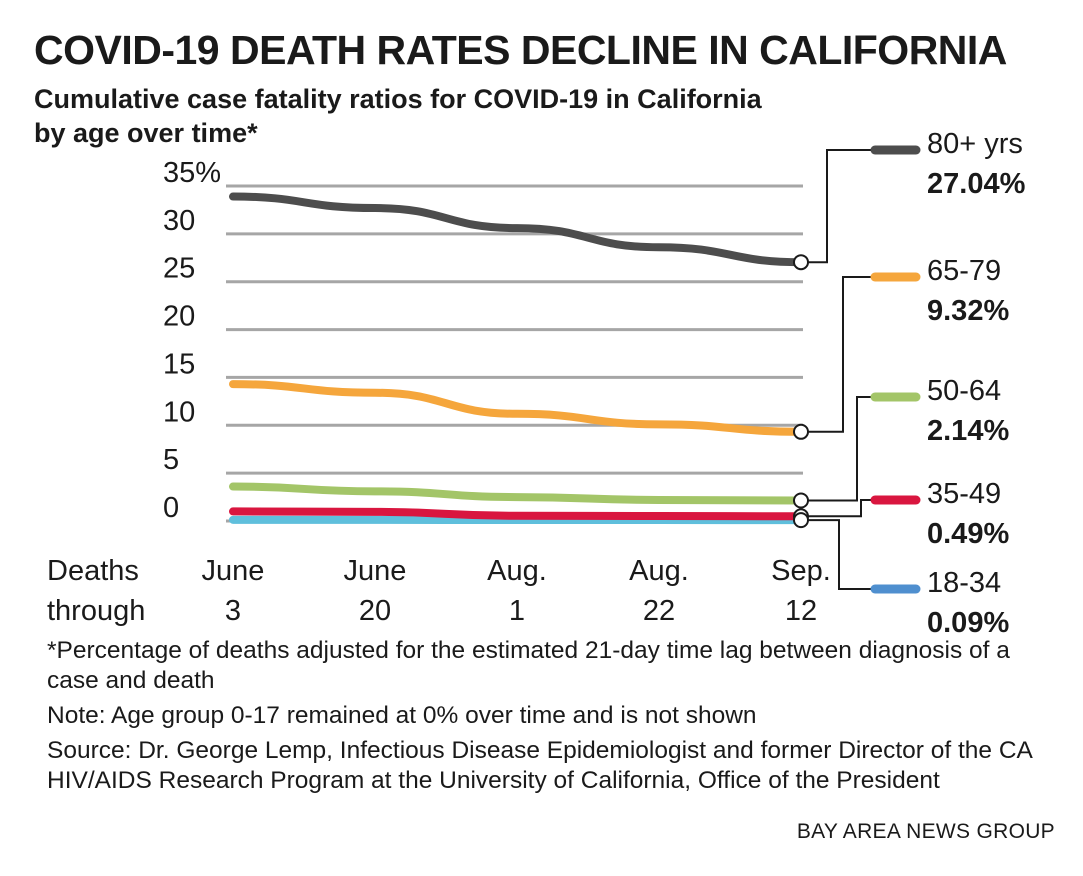  I want to click on legend-series-name: 18-34, so click(964, 583).